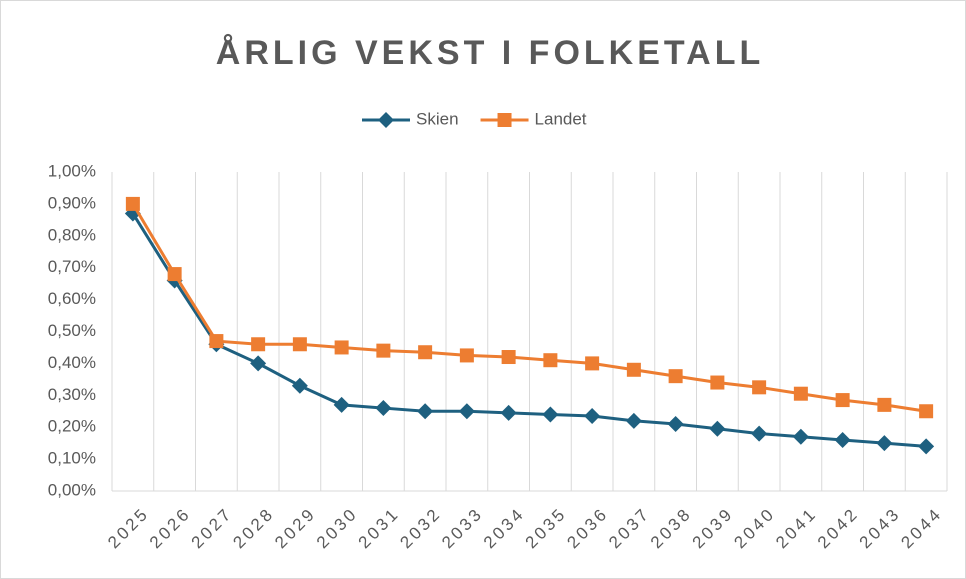 This screenshot has height=579, width=966. What do you see at coordinates (72, 362) in the screenshot?
I see `y-tick-label: 0,40%` at bounding box center [72, 362].